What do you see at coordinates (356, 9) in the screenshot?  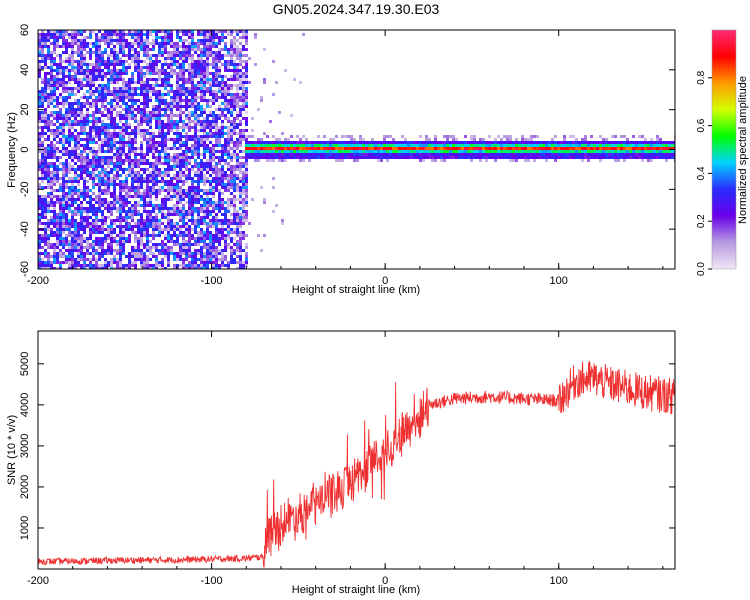 I see `chart-title: GN05.2024.347.19.30.E03` at bounding box center [356, 9].